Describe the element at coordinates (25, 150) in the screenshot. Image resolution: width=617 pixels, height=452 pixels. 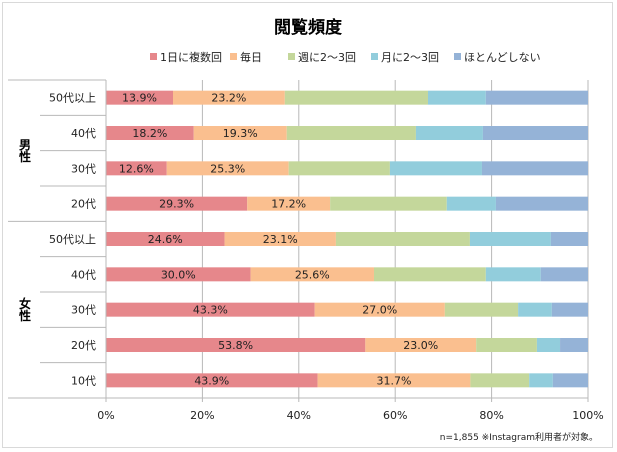
I see `group-label: 男性` at that location.